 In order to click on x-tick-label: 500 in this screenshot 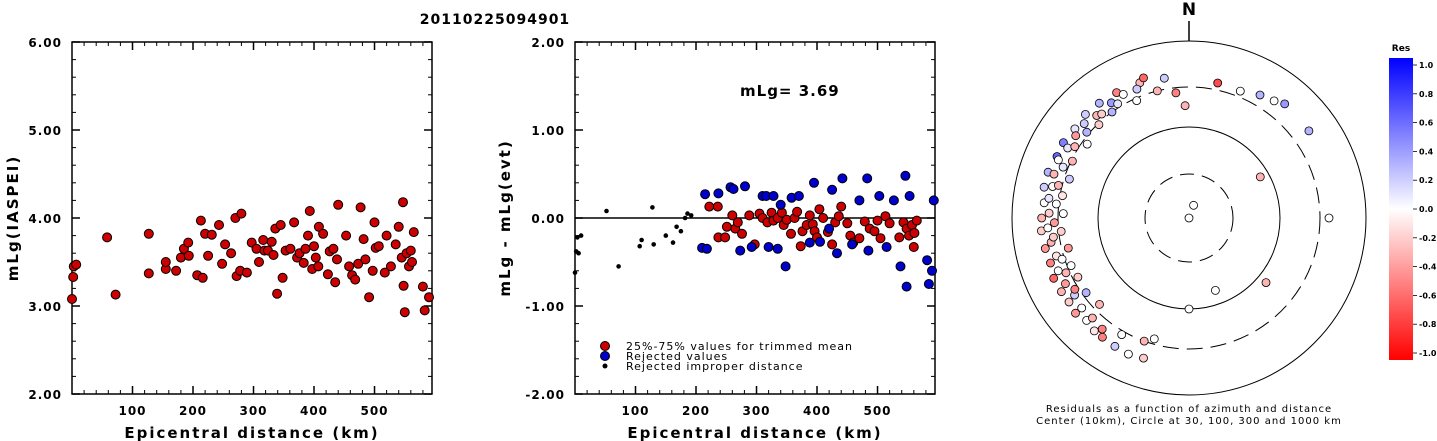, I will do `click(877, 411)`.